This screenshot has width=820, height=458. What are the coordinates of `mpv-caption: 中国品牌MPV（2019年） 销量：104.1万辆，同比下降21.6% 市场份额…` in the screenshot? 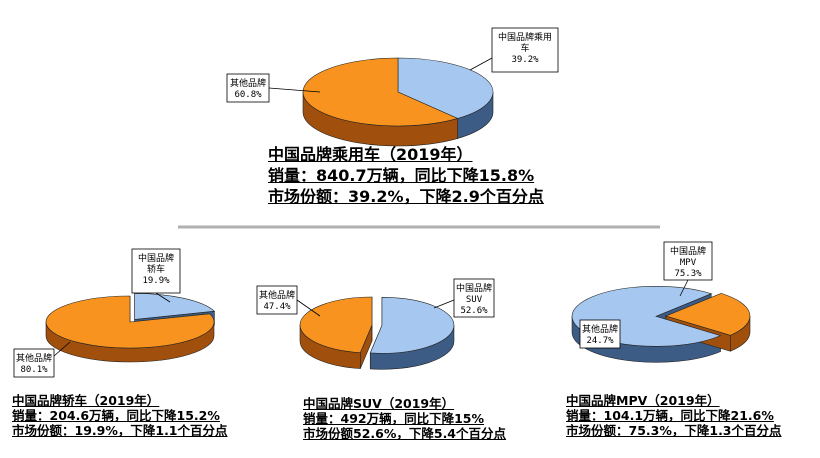 It's located at (674, 415).